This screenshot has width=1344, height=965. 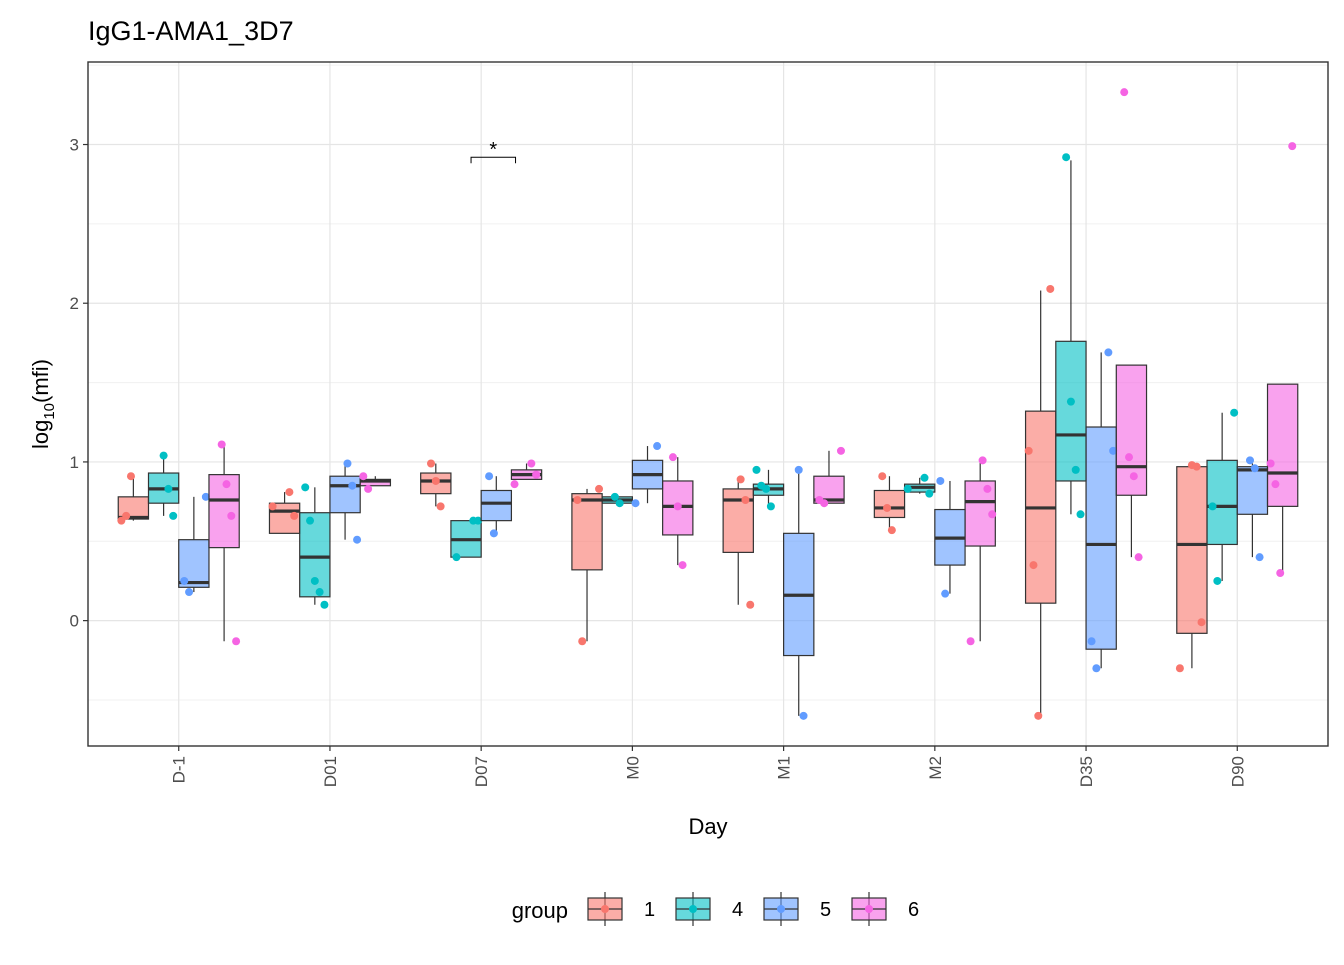 What do you see at coordinates (1086, 771) in the screenshot?
I see `x-tick-label: D35` at bounding box center [1086, 771].